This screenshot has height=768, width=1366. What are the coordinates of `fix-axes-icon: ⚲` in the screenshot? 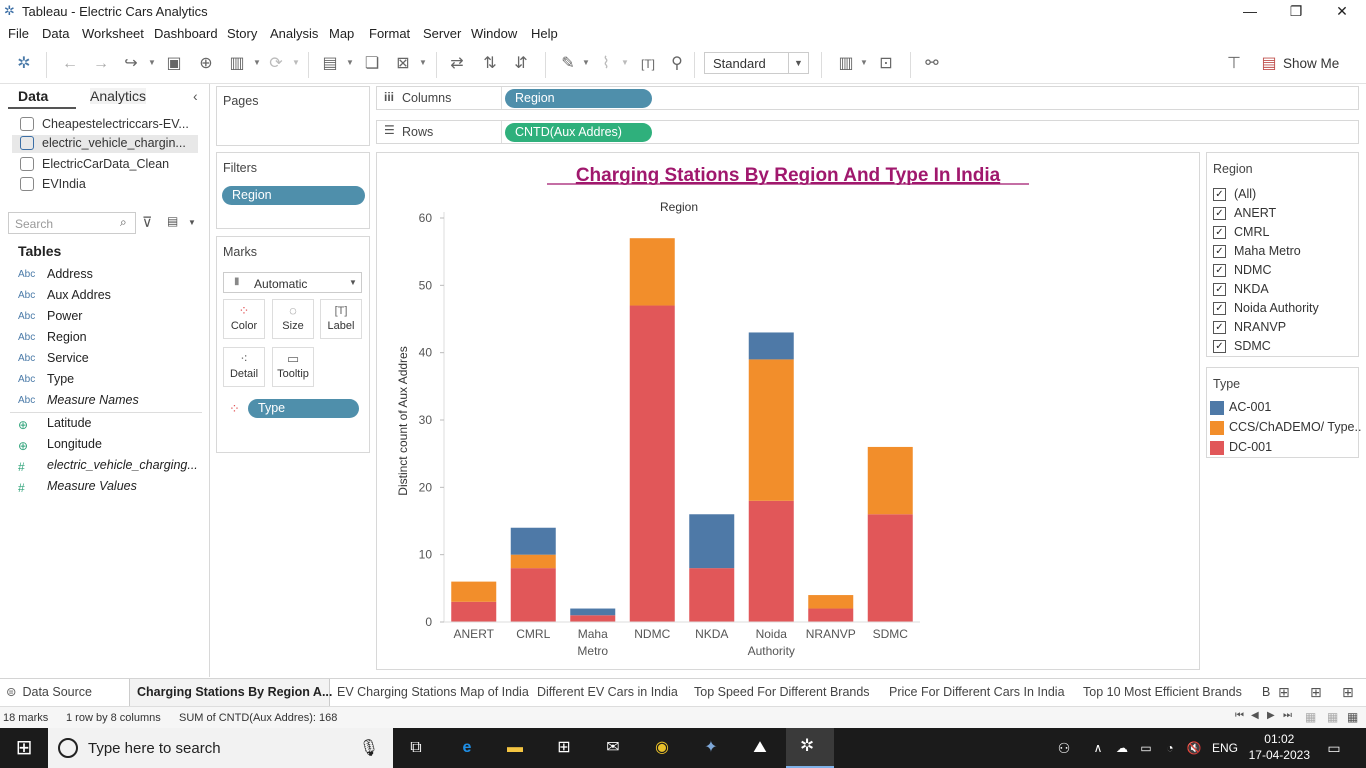 It's located at (677, 63).